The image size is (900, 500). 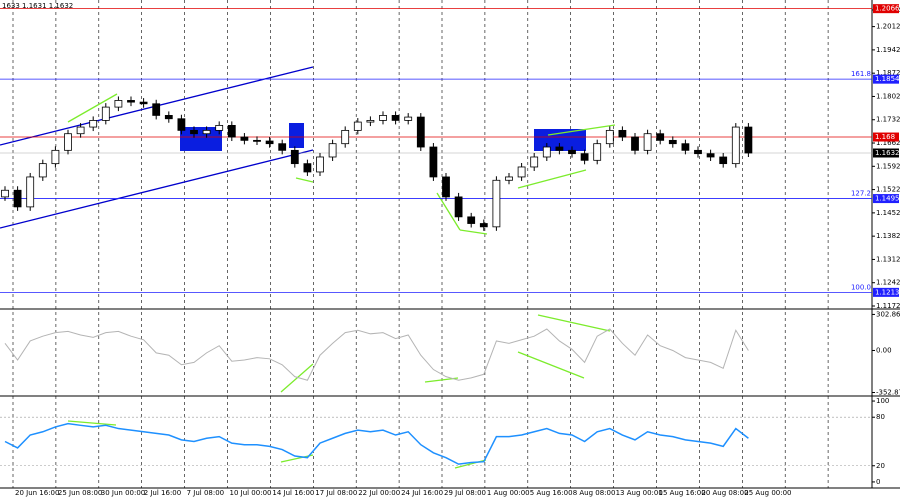 What do you see at coordinates (80, 493) in the screenshot?
I see `x-tick-label: 25 Jun 08:00` at bounding box center [80, 493].